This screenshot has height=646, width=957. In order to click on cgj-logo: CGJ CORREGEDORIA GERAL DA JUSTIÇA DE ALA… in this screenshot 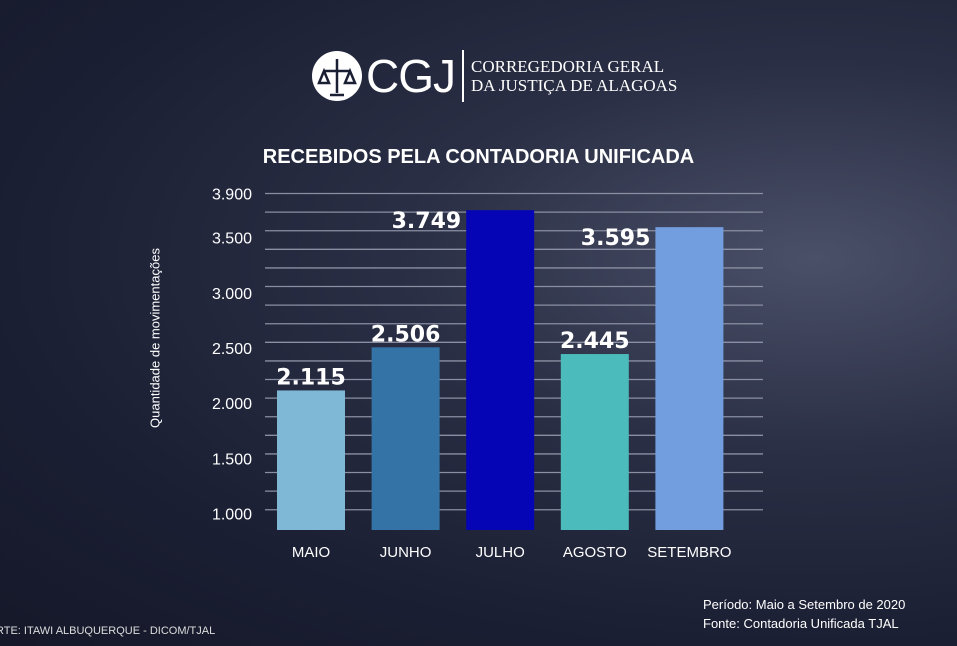, I will do `click(494, 76)`.